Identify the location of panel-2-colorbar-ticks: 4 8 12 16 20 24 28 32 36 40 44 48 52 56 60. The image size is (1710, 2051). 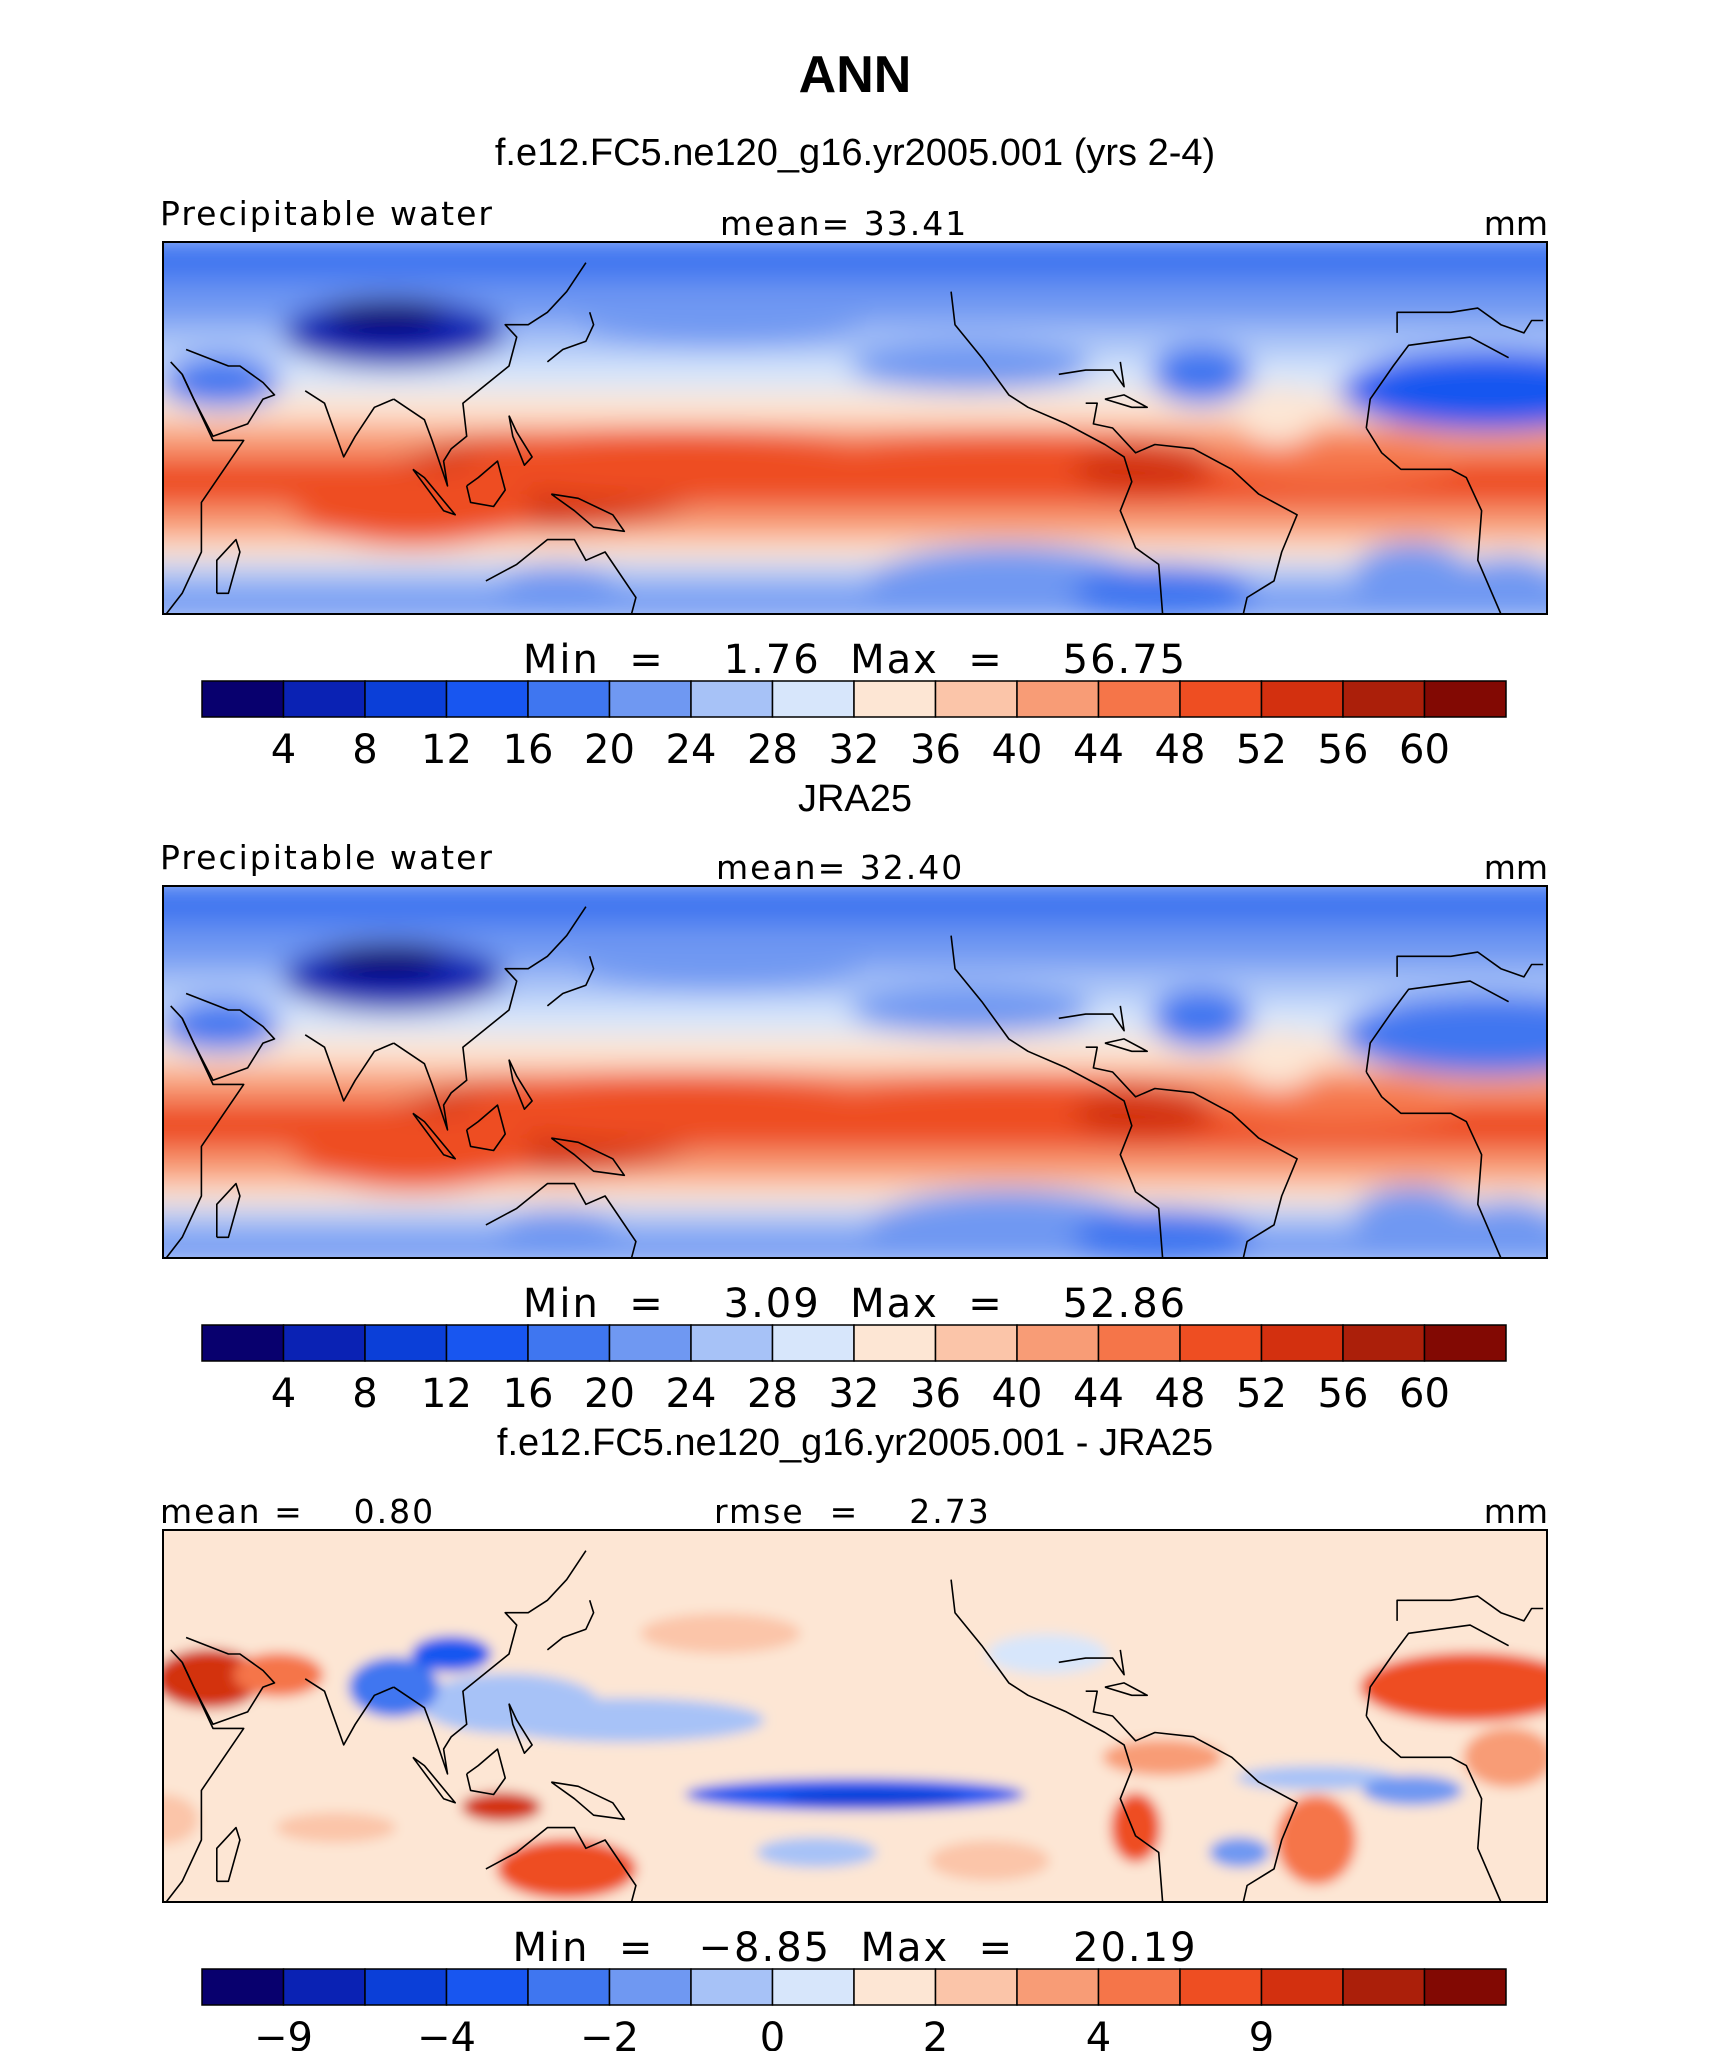
(860, 1394).